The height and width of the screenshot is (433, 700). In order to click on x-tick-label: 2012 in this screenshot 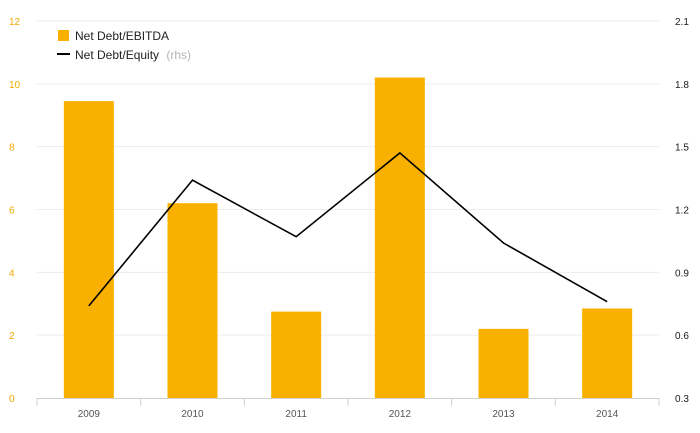, I will do `click(400, 414)`.